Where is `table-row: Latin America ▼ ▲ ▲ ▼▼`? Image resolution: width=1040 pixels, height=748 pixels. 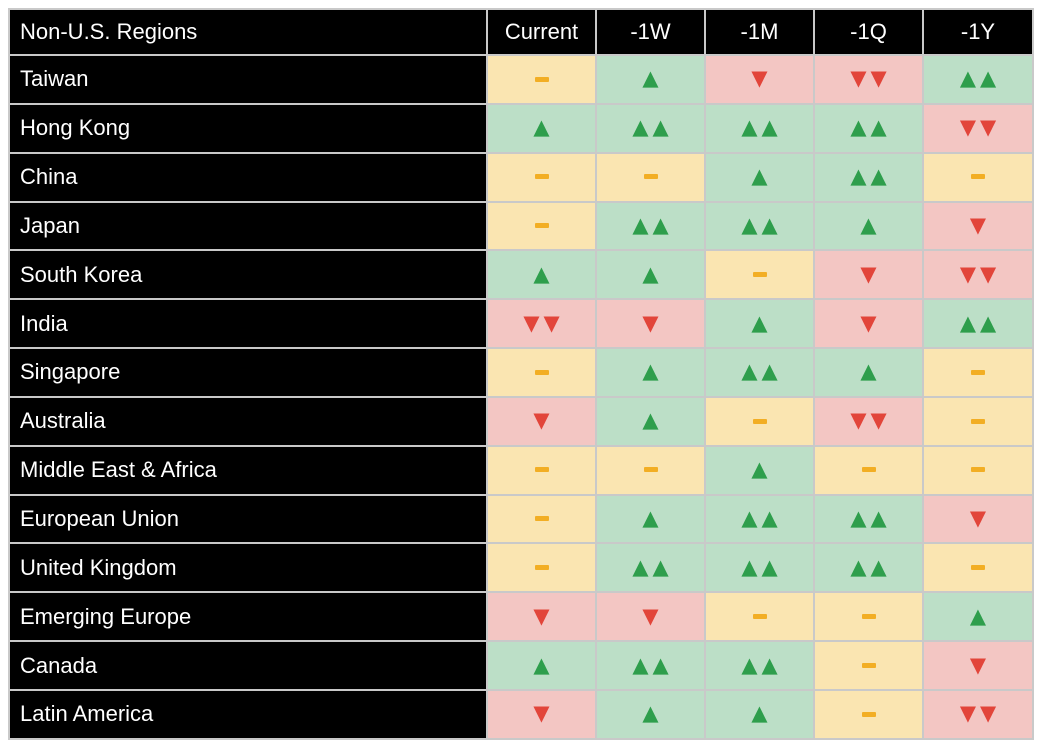 table-row: Latin America ▼ ▲ ▲ ▼▼ is located at coordinates (521, 714).